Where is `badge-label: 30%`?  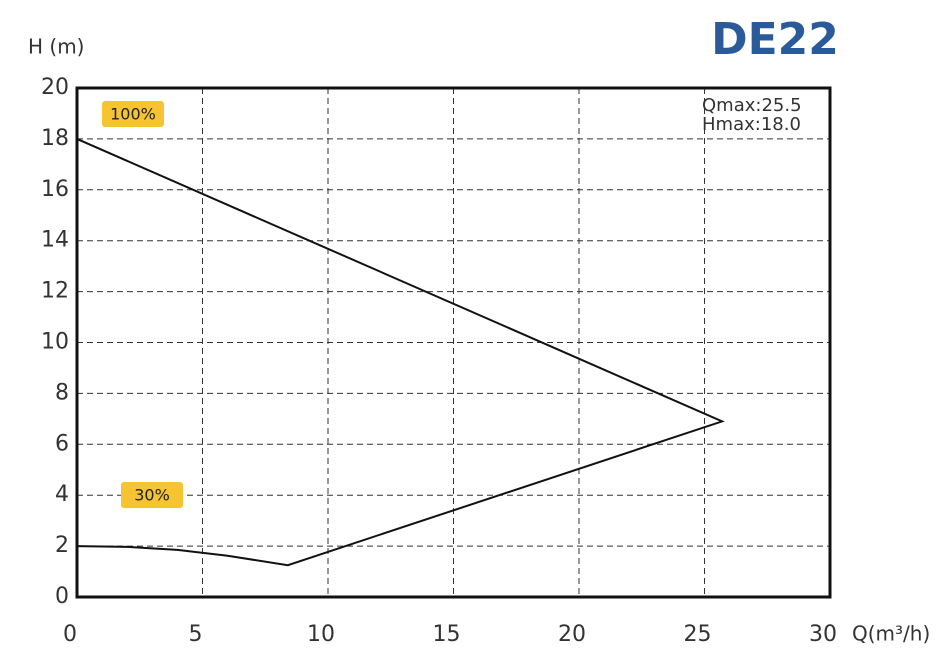 badge-label: 30% is located at coordinates (152, 495).